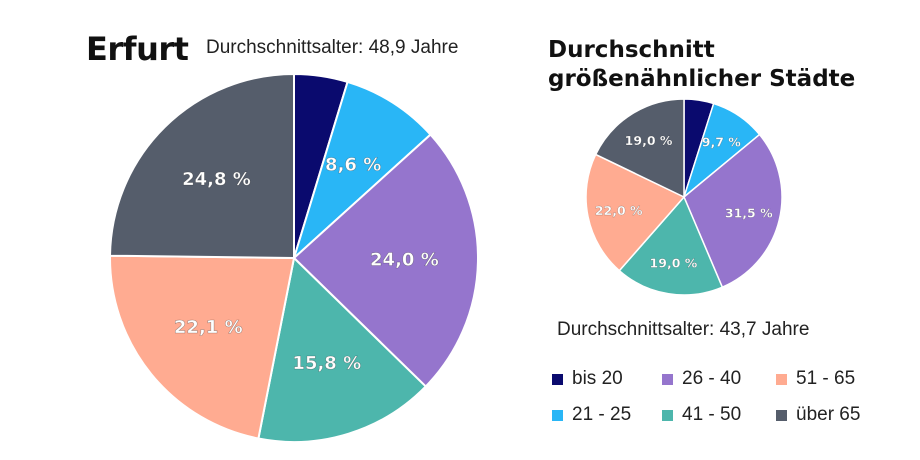  Describe the element at coordinates (619, 210) in the screenshot. I see `data-label-51-65: 22,0 %` at that location.